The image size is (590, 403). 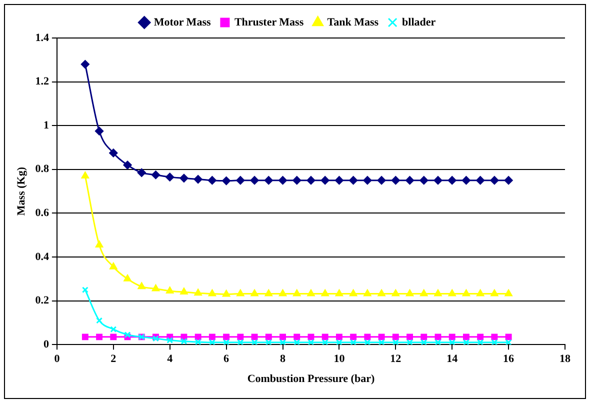 I want to click on x-tick-label: 10, so click(x=340, y=359).